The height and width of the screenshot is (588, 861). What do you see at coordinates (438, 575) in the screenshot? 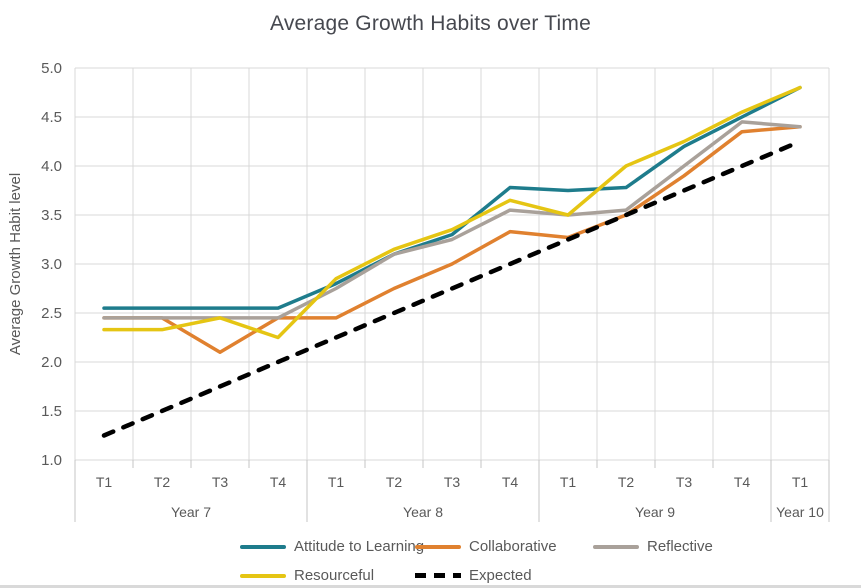
I see `legend-swatch-expected` at bounding box center [438, 575].